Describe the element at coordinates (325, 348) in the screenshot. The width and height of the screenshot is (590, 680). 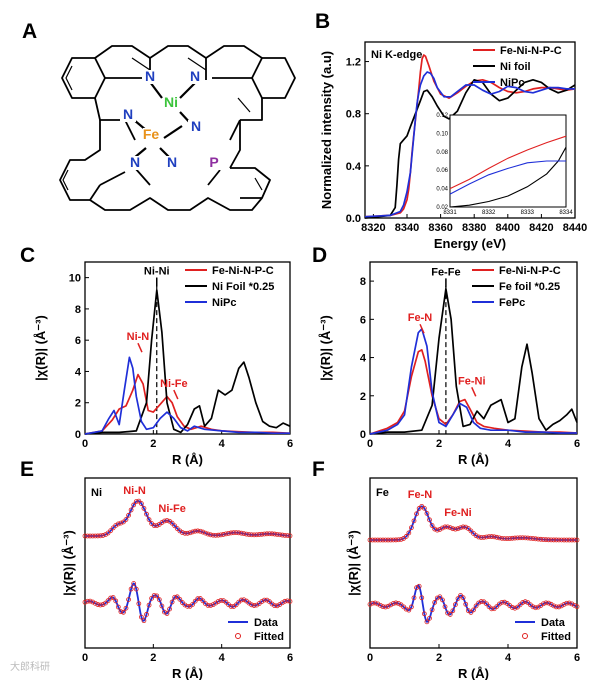
I see `y-axis-label: |χ(R)| (Å⁻³)` at that location.